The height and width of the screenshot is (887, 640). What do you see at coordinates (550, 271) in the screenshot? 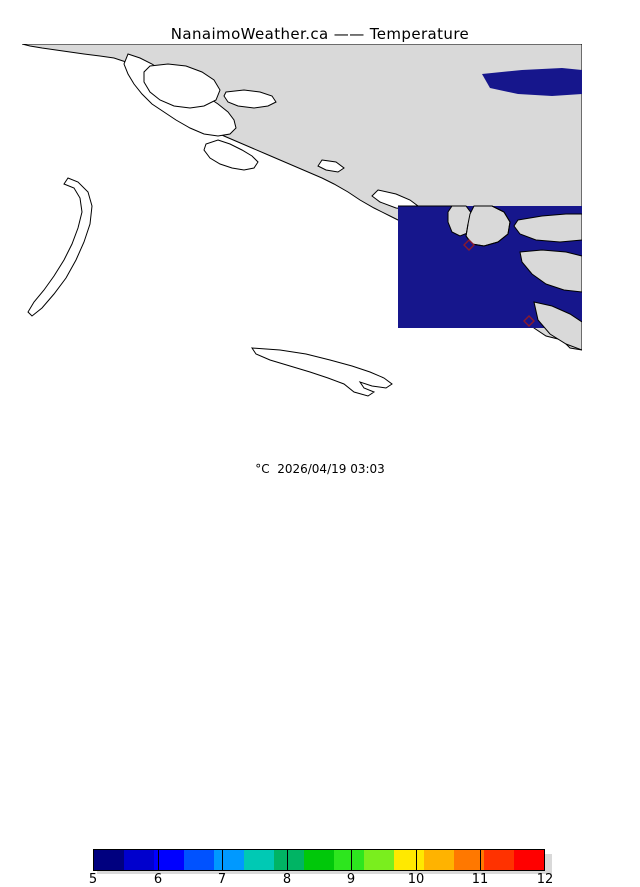
I see `southeast-land` at bounding box center [550, 271].